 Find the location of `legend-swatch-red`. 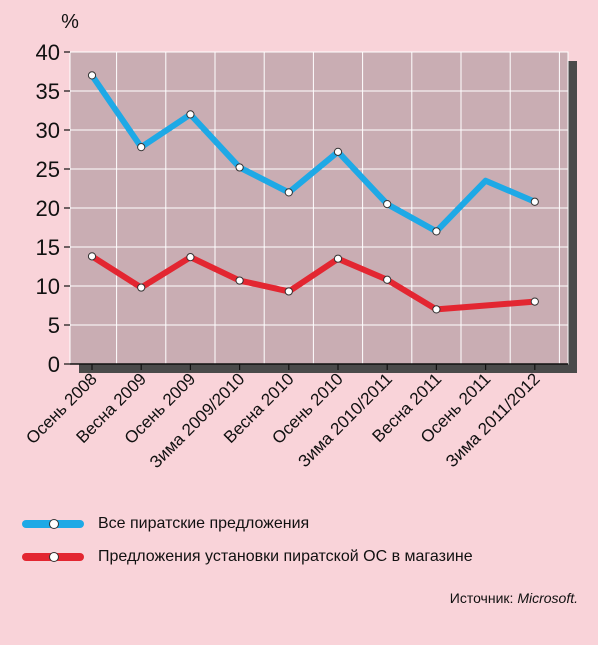

legend-swatch-red is located at coordinates (53, 557).